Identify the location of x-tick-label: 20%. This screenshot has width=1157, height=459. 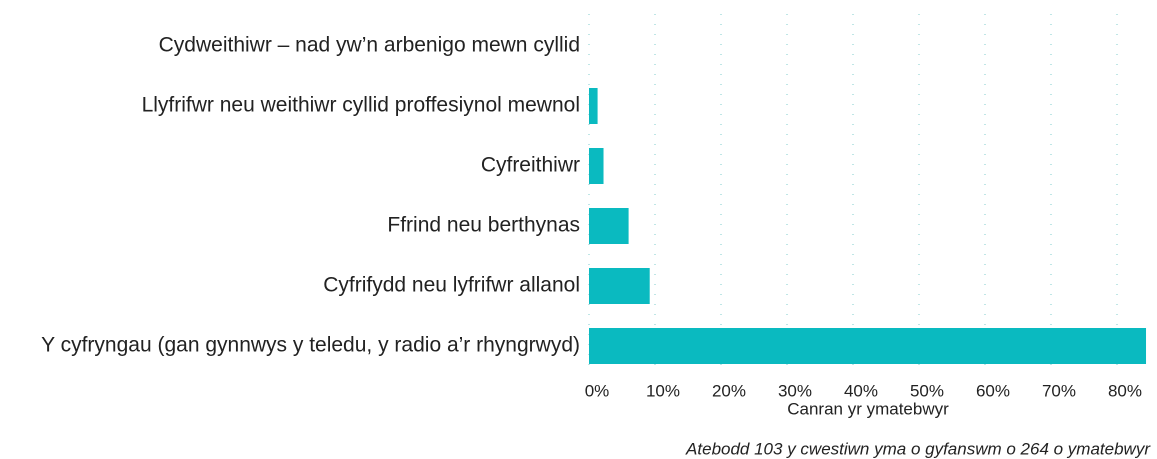
(729, 390).